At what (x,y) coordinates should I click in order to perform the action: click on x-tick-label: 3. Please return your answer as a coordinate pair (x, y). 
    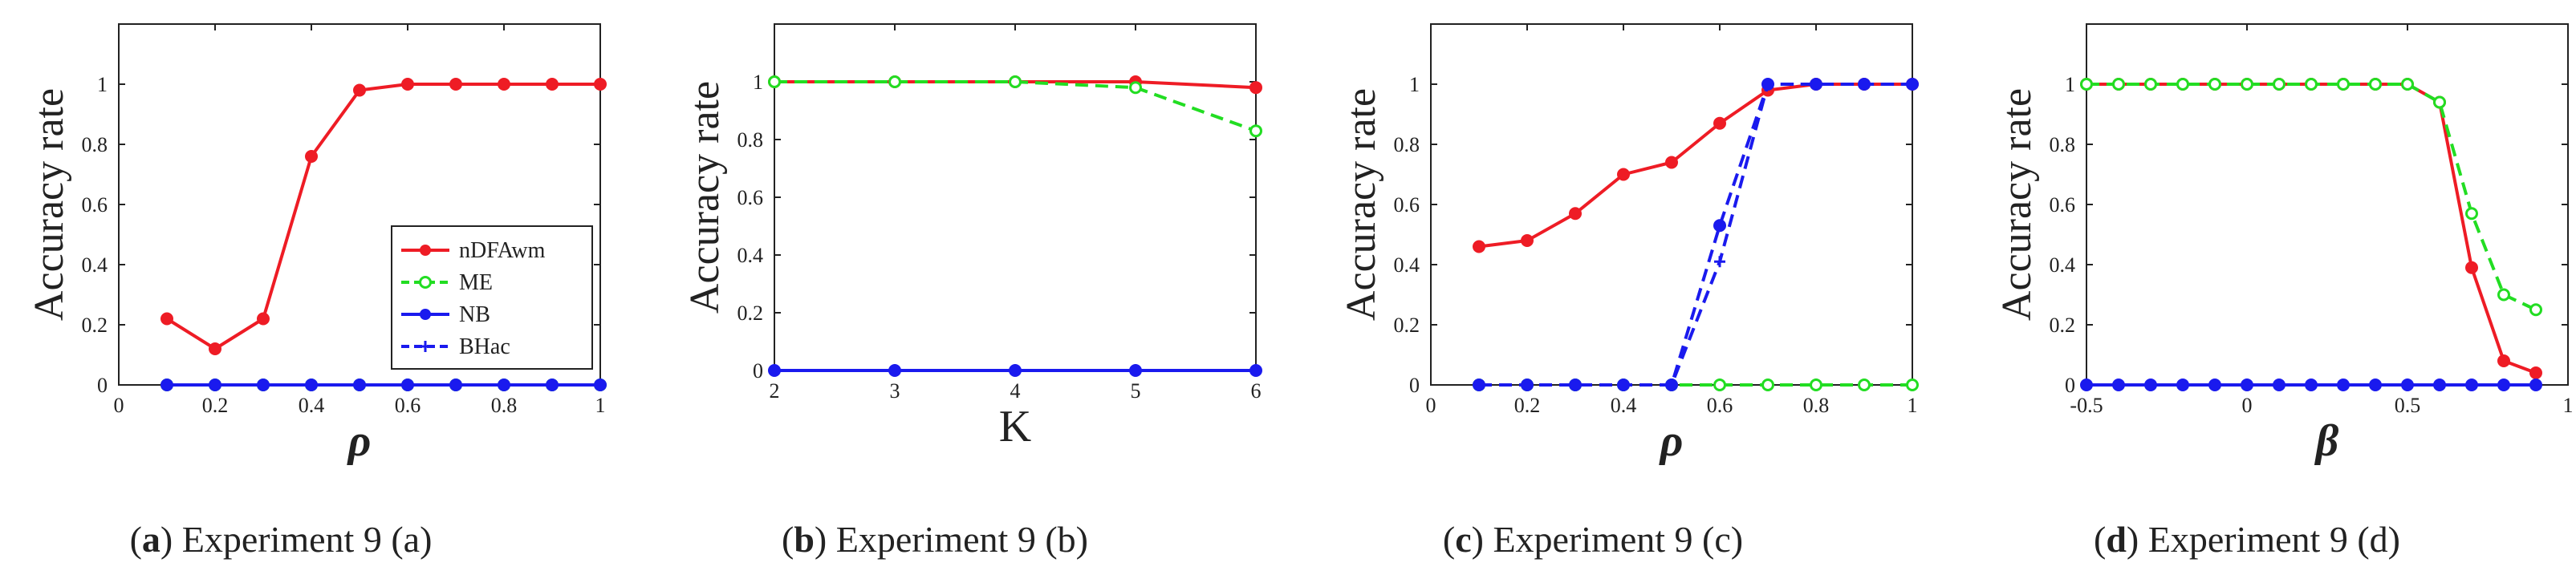
    Looking at the image, I should click on (895, 391).